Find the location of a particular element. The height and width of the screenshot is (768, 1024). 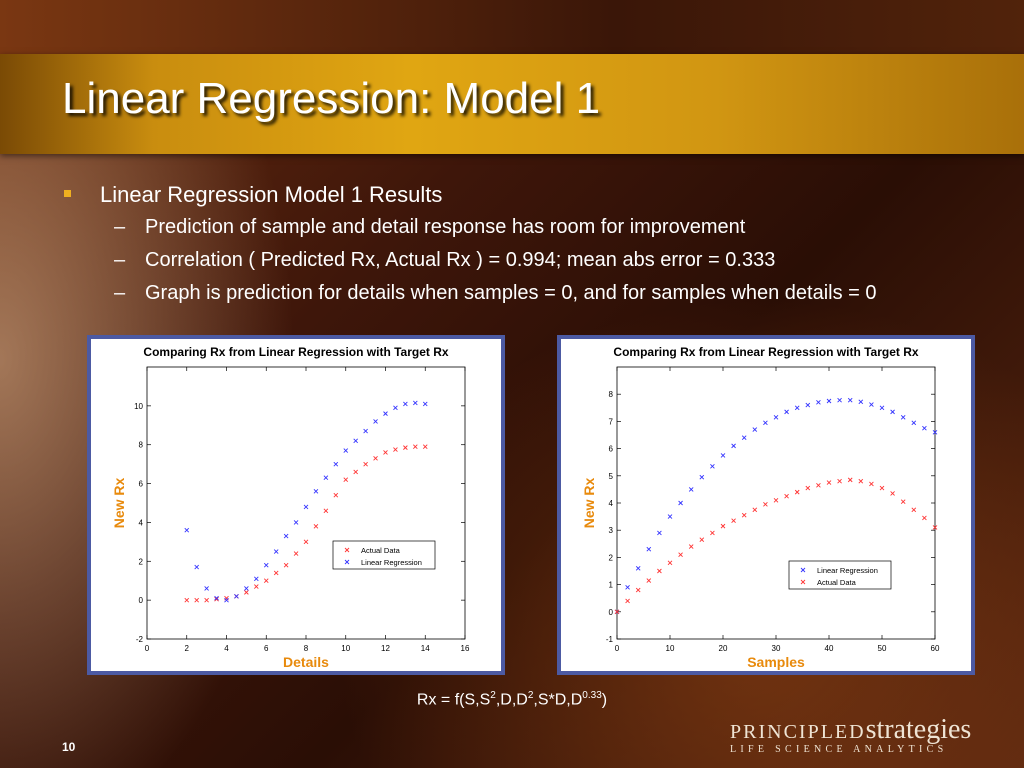

x-tick-label: 16 is located at coordinates (465, 648).